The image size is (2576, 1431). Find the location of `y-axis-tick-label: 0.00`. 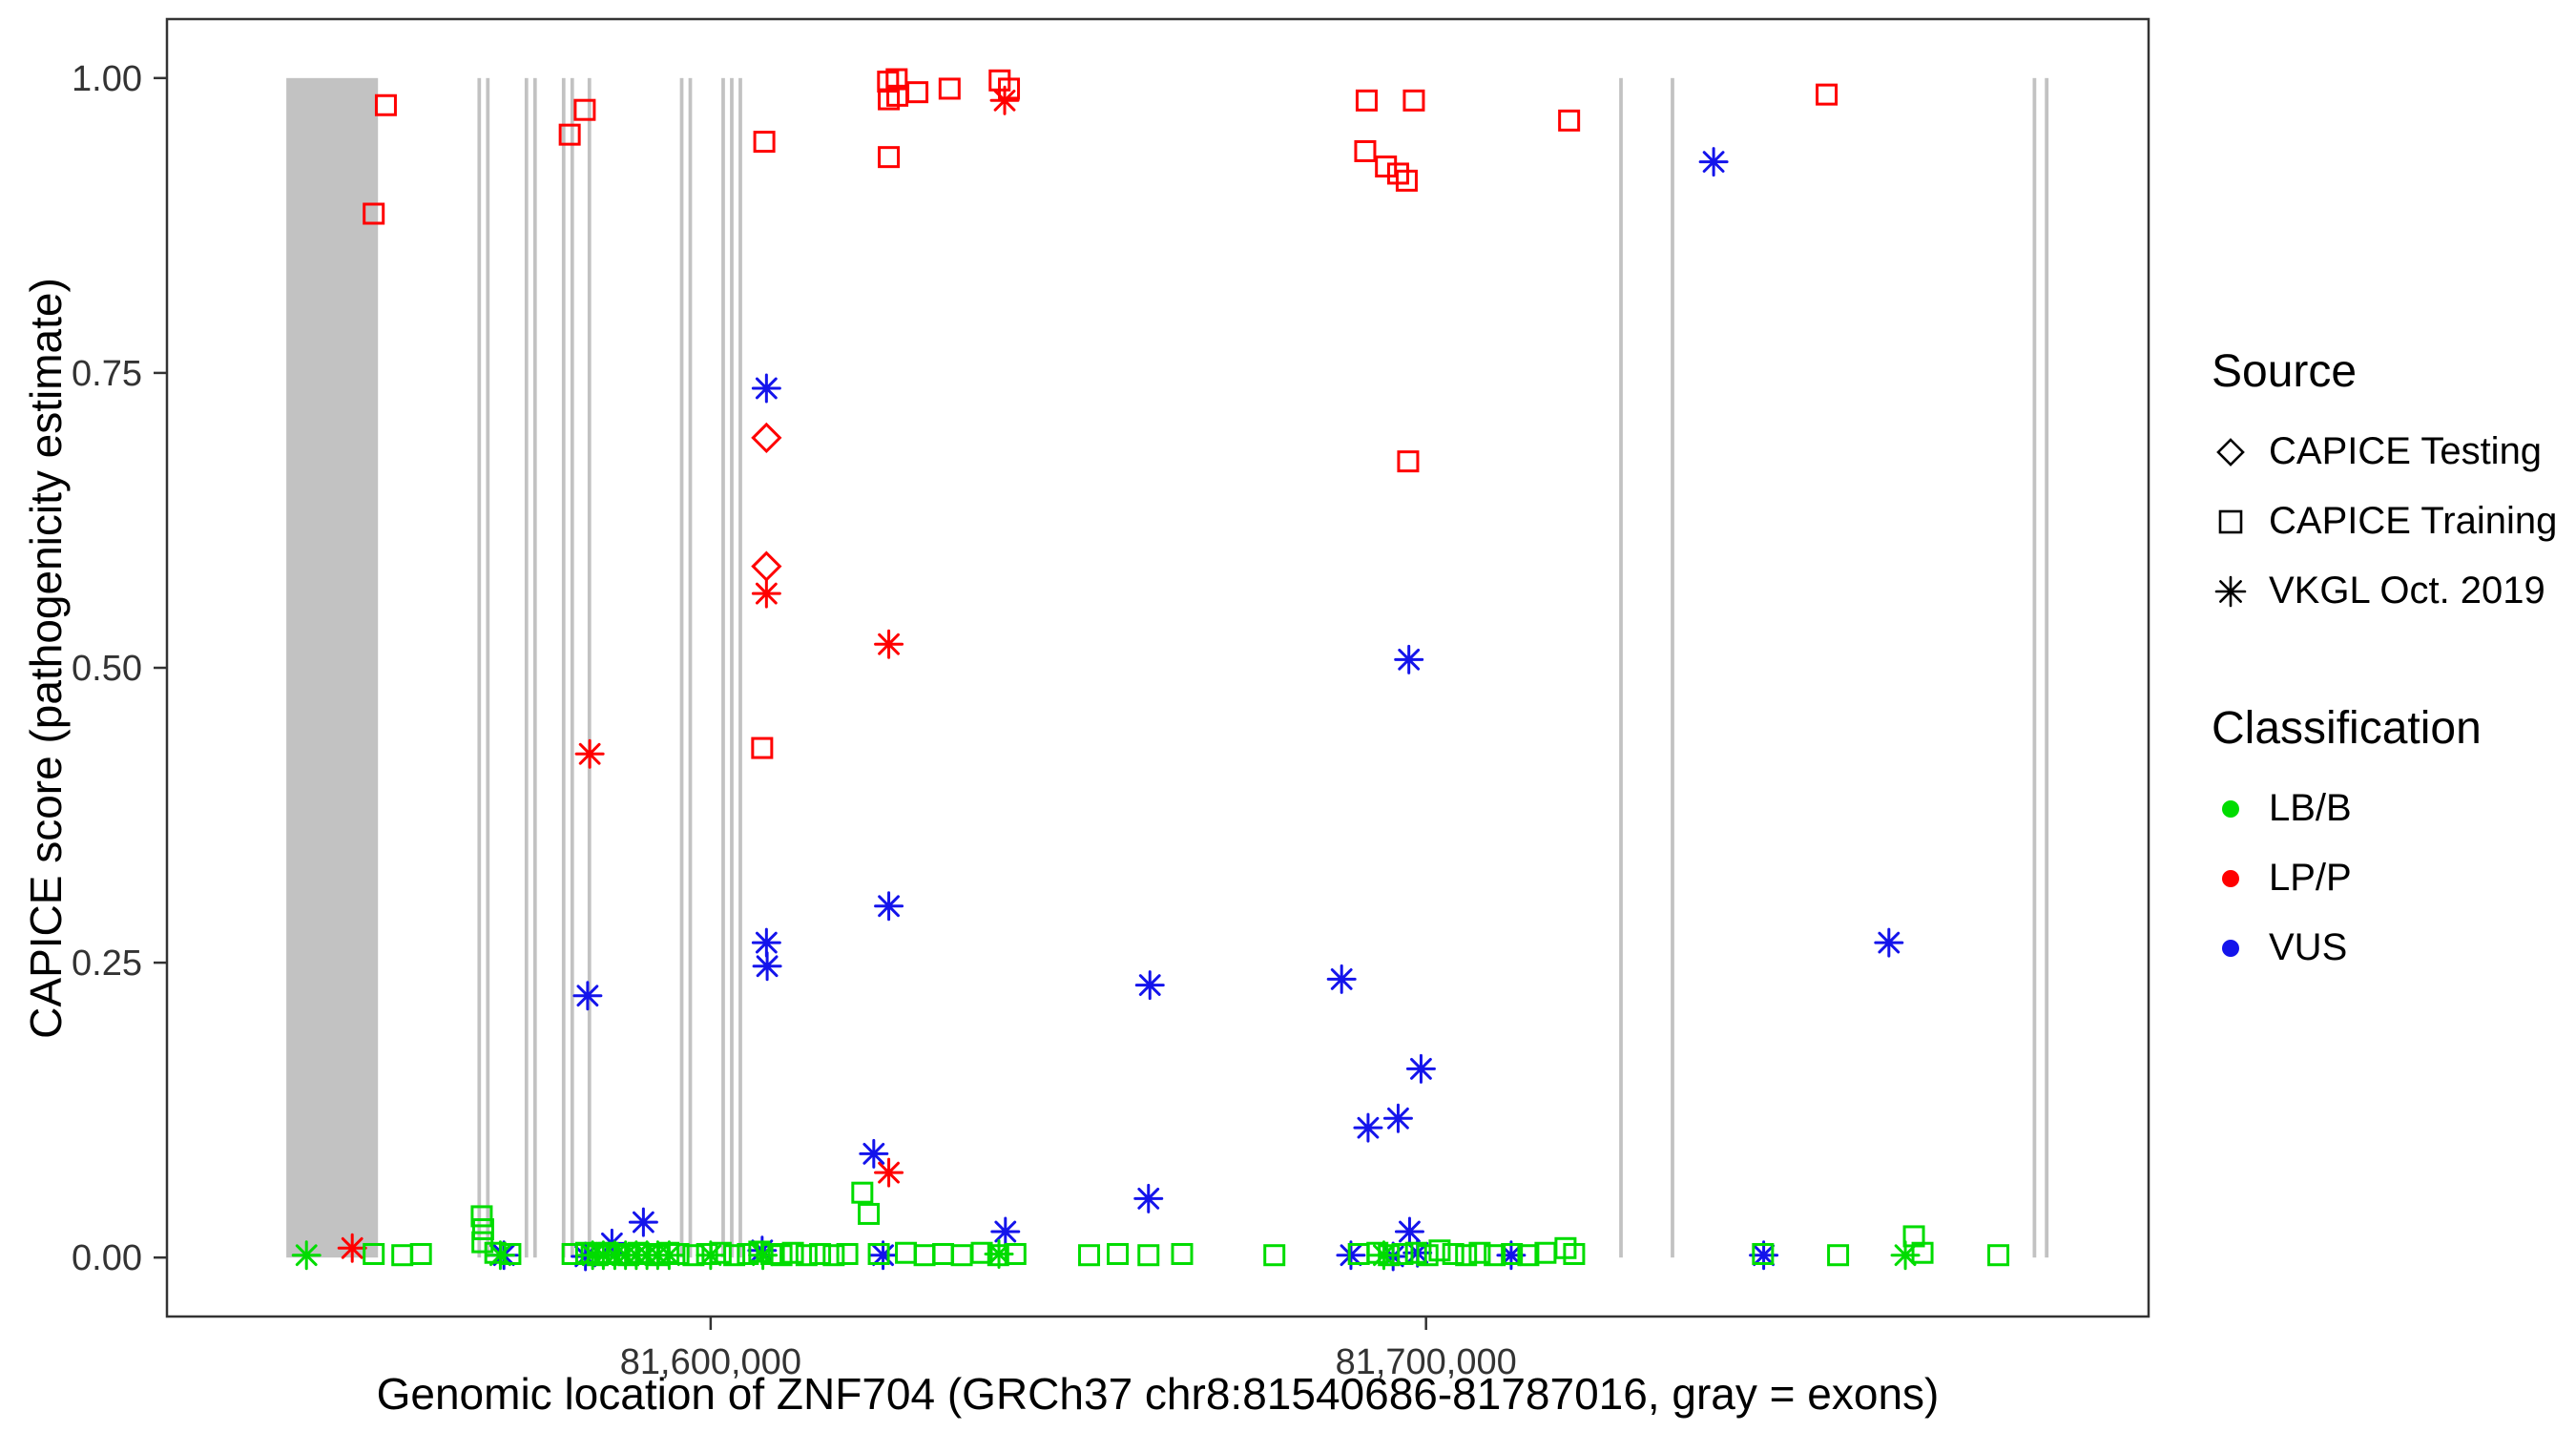

y-axis-tick-label: 0.00 is located at coordinates (107, 1258).